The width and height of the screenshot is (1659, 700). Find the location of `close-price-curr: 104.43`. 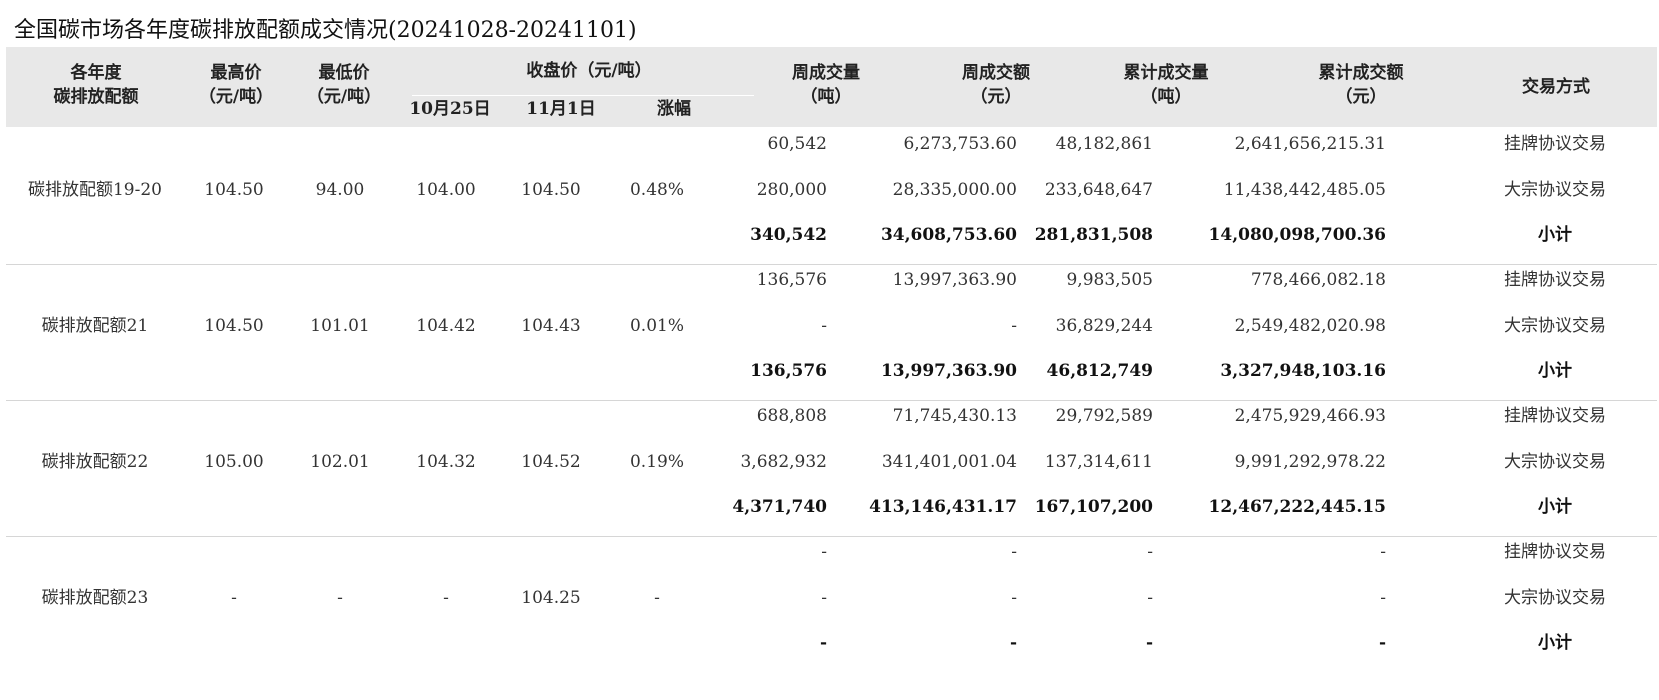

close-price-curr: 104.43 is located at coordinates (551, 325).